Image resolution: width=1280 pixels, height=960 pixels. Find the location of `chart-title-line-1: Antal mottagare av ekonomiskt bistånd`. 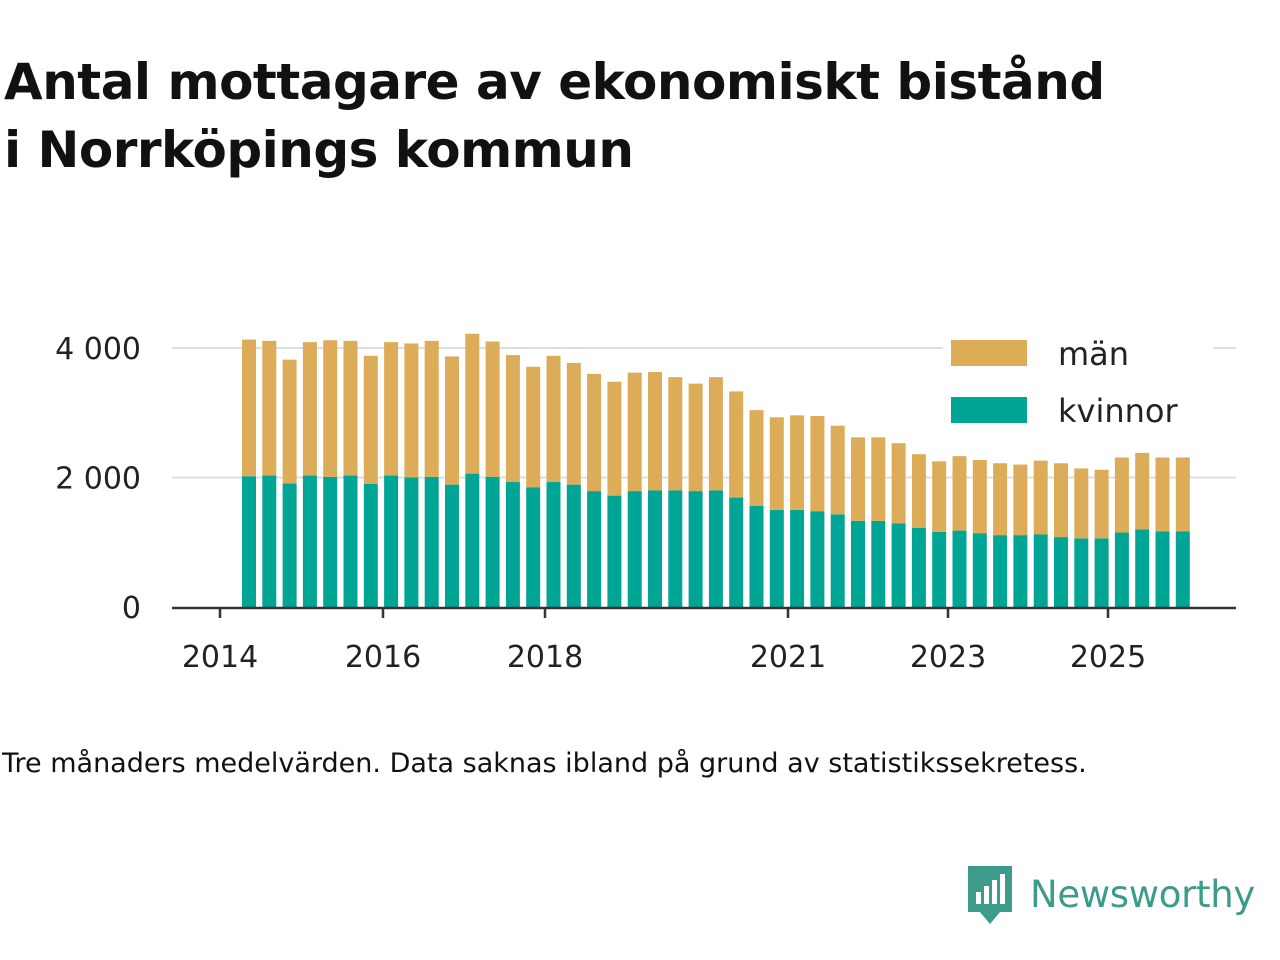

chart-title-line-1: Antal mottagare av ekonomiskt bistånd is located at coordinates (554, 82).